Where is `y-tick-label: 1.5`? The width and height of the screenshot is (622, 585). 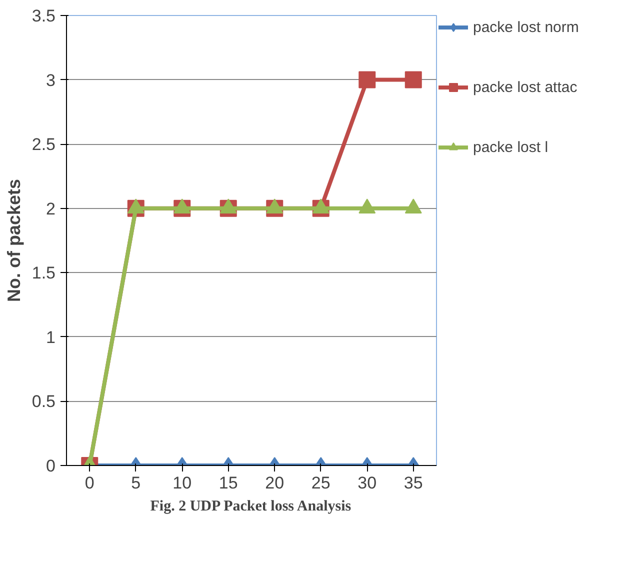 y-tick-label: 1.5 is located at coordinates (44, 273).